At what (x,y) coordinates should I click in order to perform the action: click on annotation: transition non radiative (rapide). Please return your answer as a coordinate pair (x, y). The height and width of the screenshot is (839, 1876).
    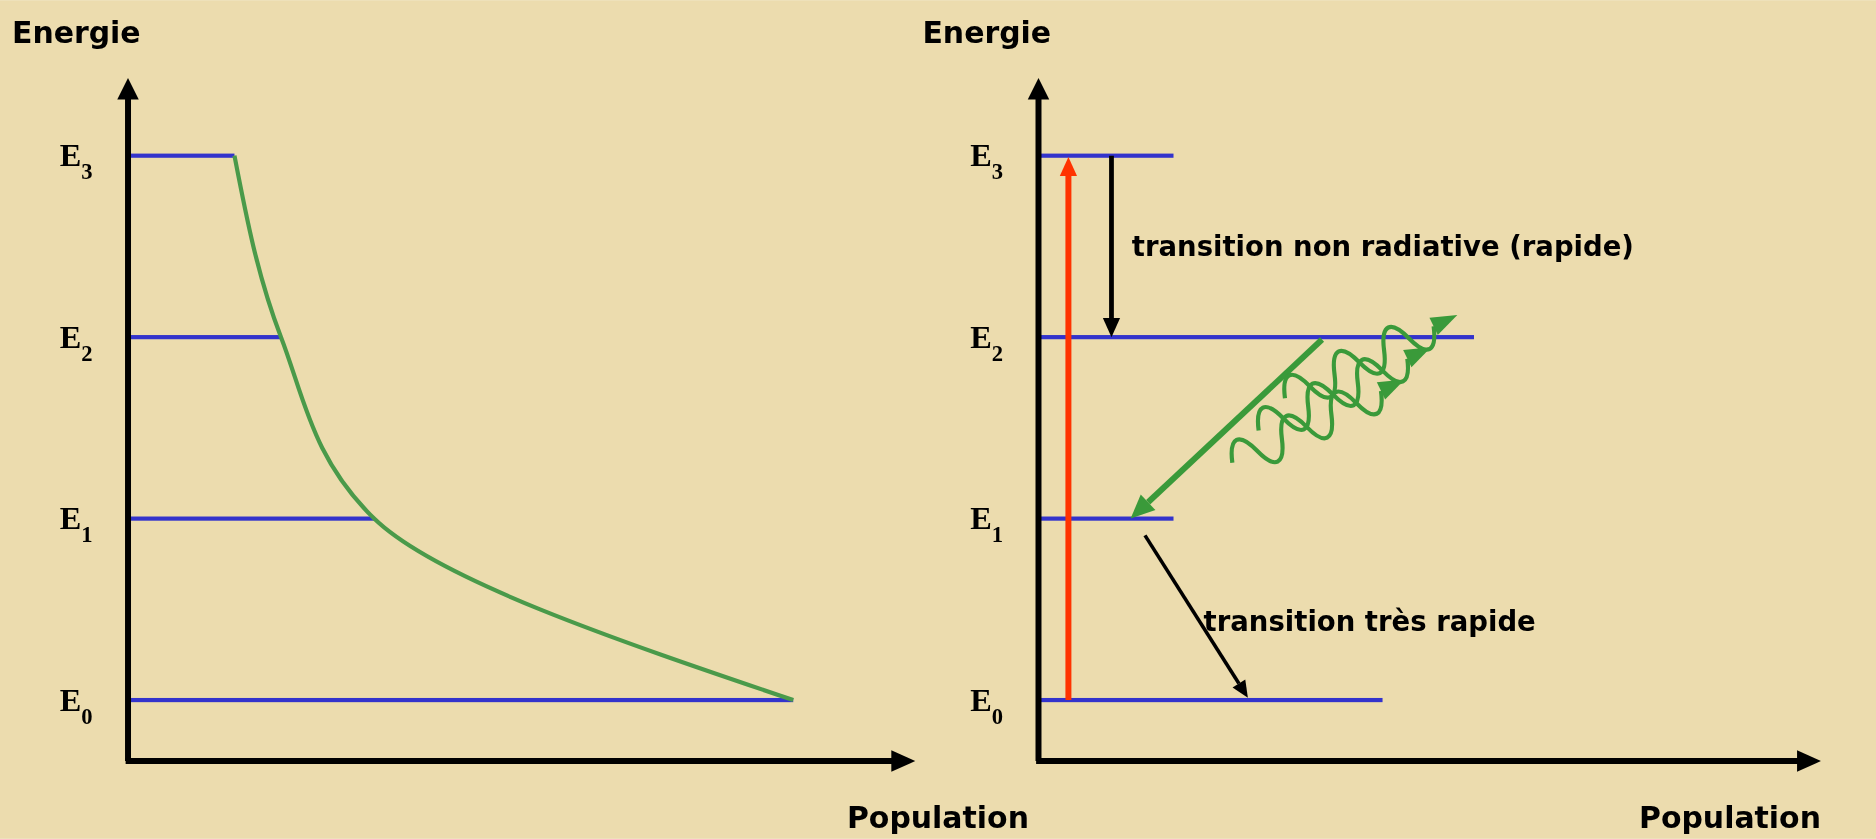
    Looking at the image, I should click on (1382, 245).